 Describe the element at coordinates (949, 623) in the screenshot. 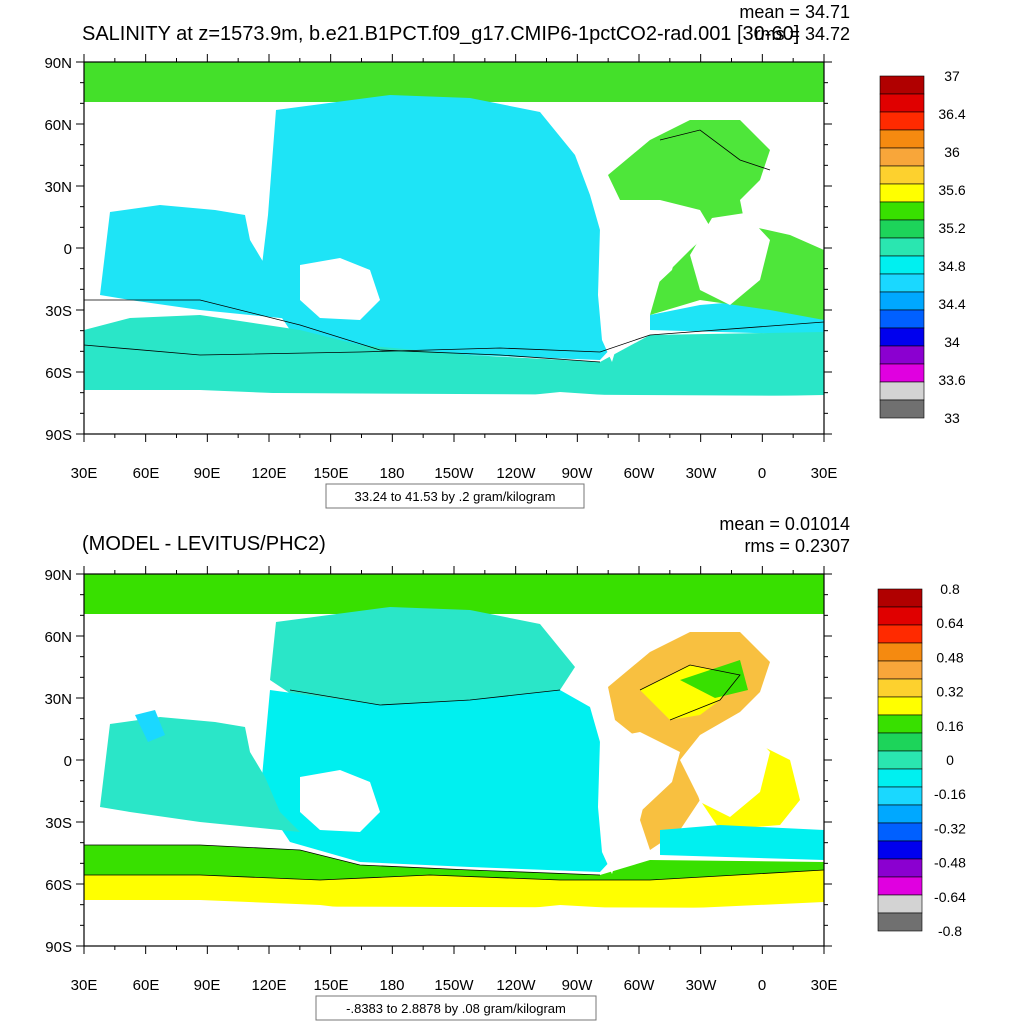

I see `colorbar-label: 0.64` at that location.